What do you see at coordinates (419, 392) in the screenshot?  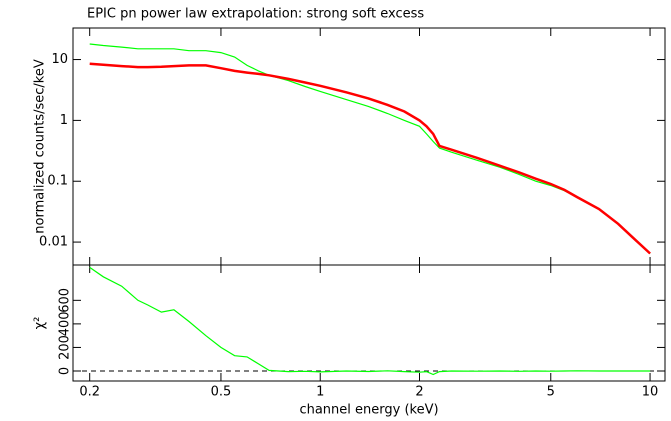 I see `x-tick-label: 2` at bounding box center [419, 392].